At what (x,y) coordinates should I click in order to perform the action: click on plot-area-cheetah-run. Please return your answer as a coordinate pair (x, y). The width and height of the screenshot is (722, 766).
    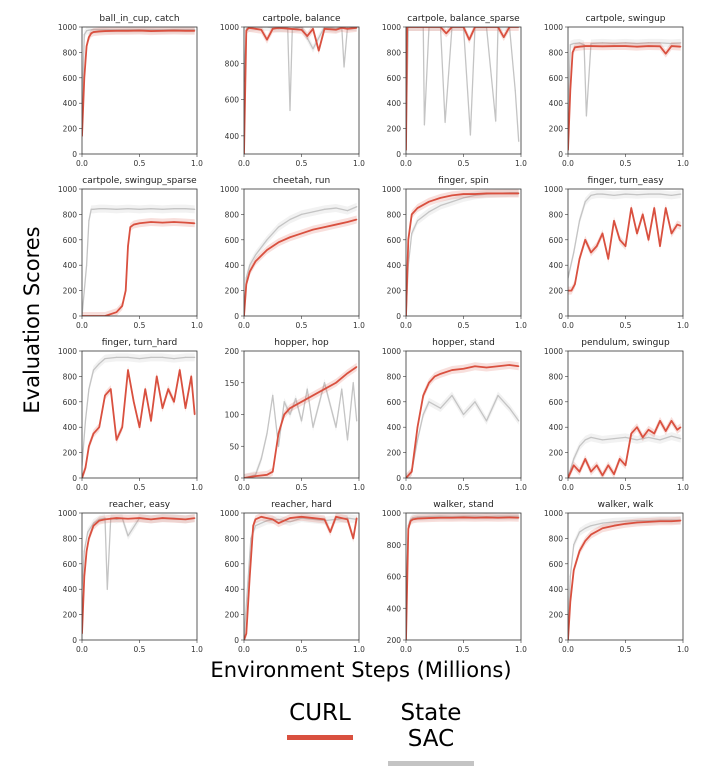
    Looking at the image, I should click on (301, 259).